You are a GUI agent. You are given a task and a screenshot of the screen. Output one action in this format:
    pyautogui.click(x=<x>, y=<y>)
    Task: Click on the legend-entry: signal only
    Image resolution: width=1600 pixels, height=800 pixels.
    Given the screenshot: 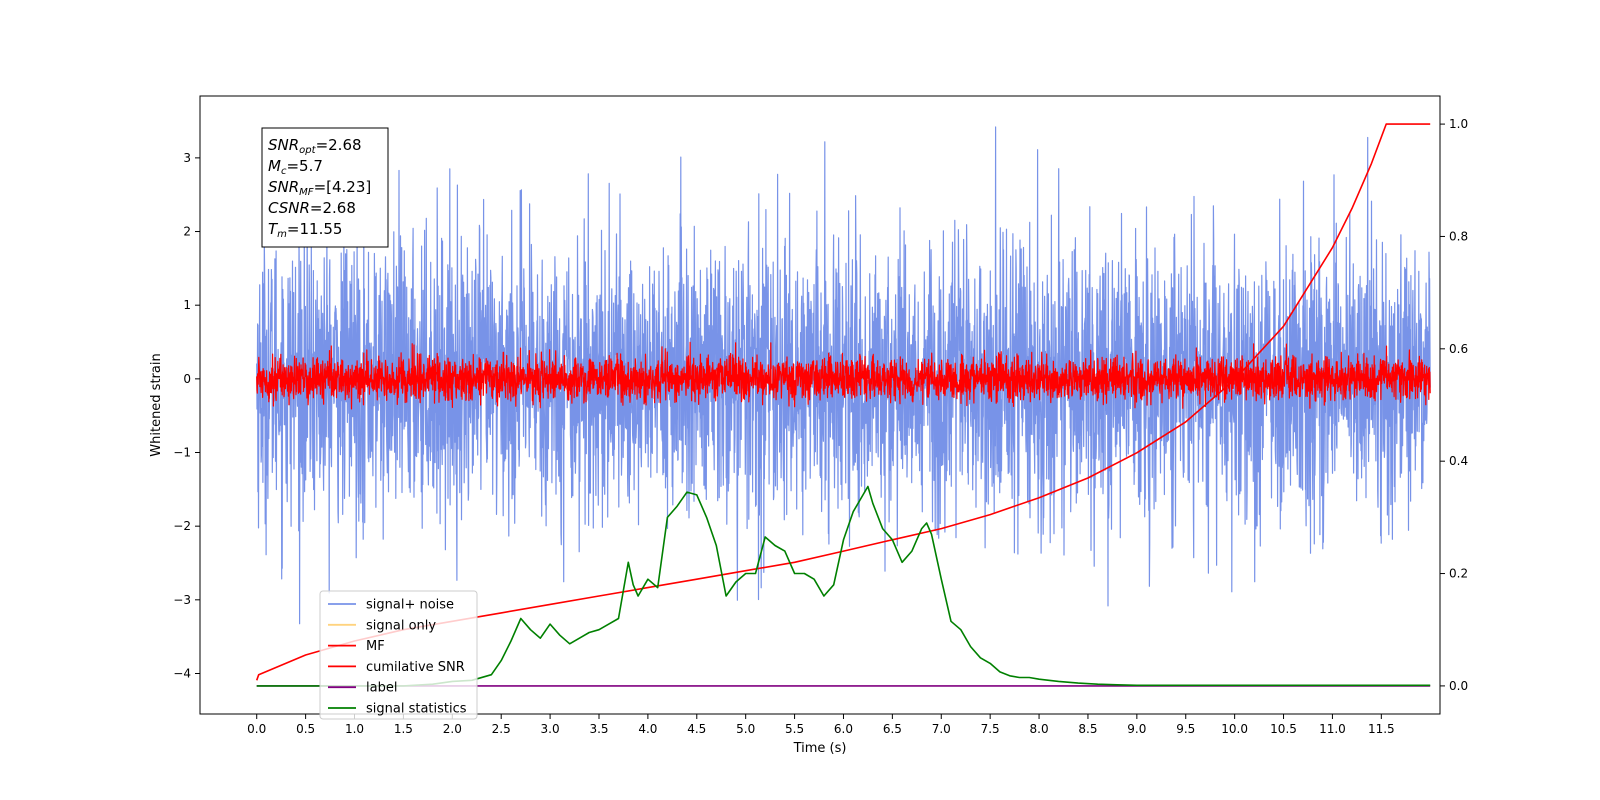 What is the action you would take?
    pyautogui.click(x=382, y=625)
    